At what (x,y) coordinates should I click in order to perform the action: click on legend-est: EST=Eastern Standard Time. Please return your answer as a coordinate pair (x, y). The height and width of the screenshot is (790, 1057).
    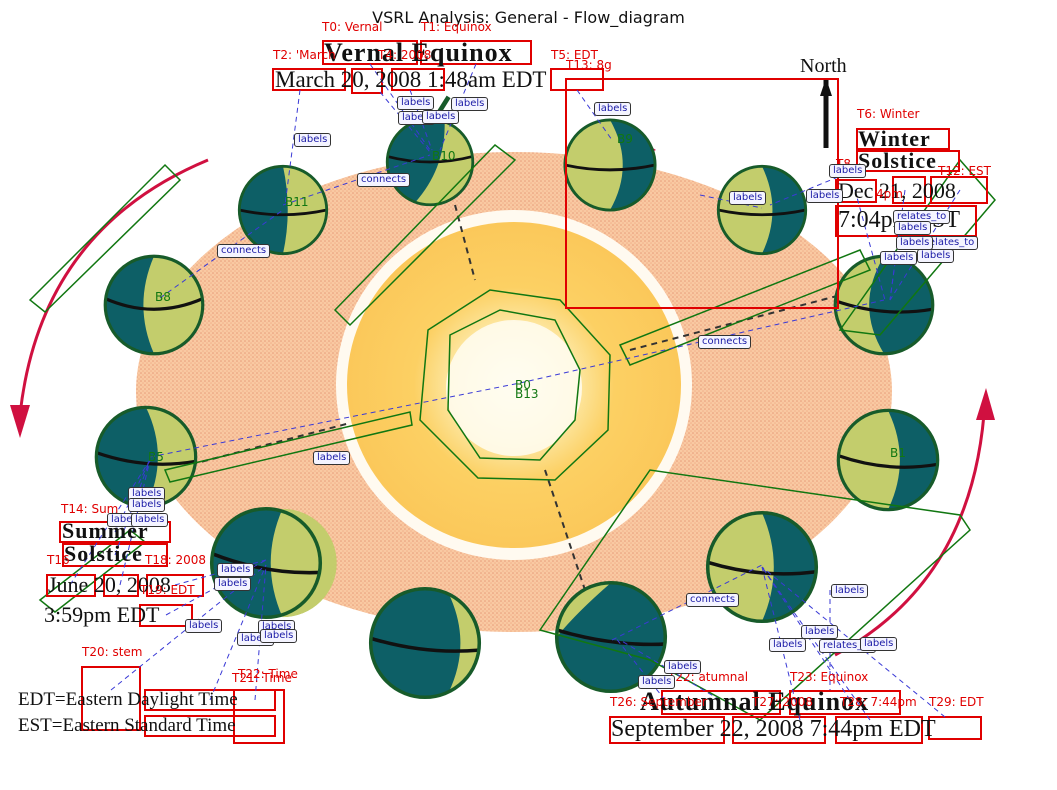
    Looking at the image, I should click on (127, 725).